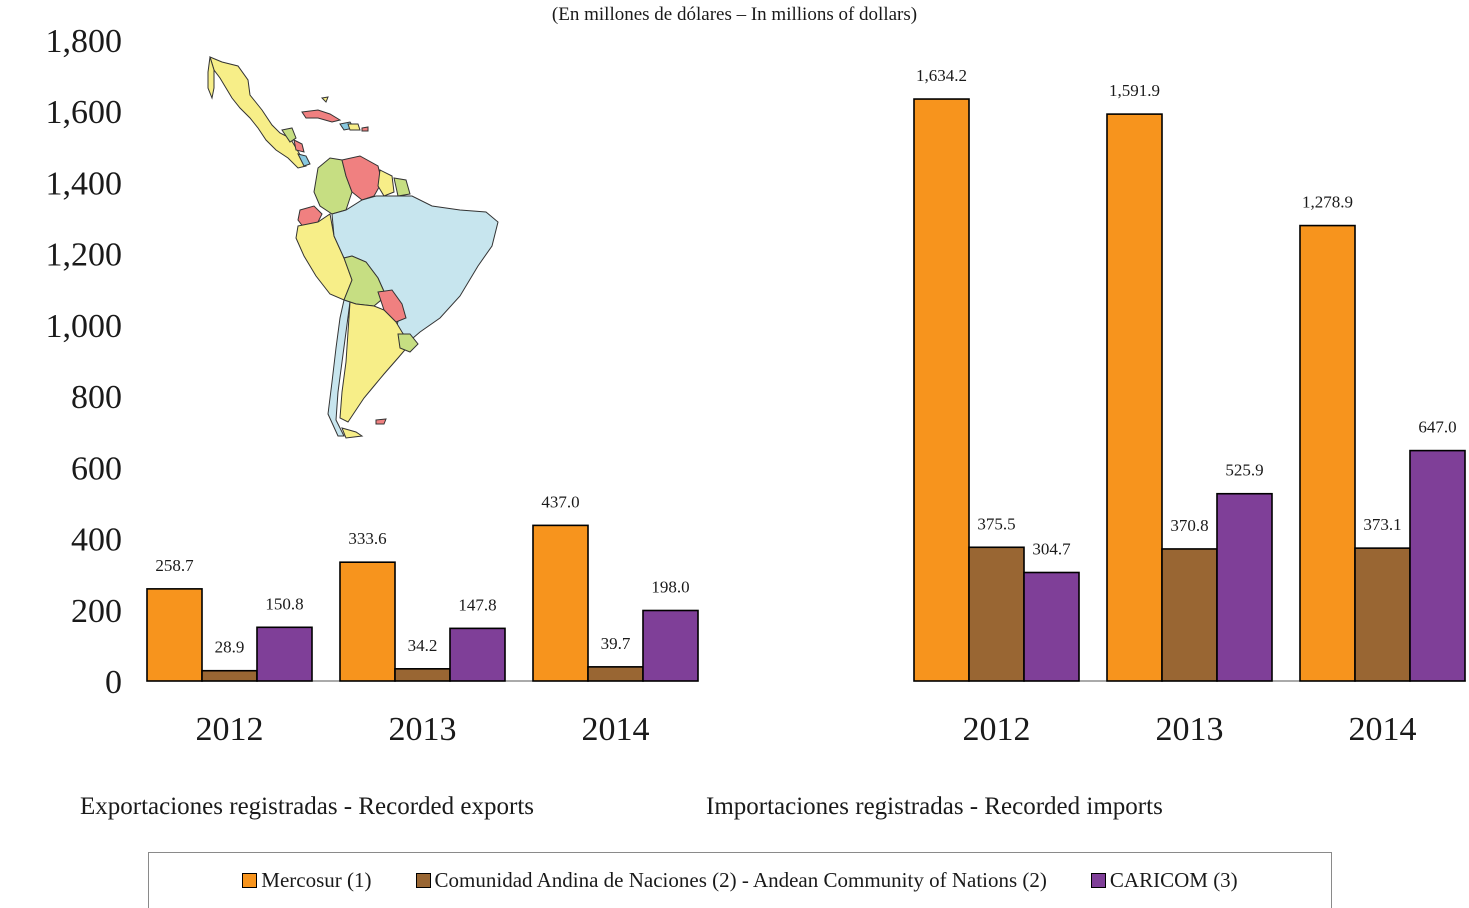  I want to click on imports-bar-caricom-2014, so click(1437, 565).